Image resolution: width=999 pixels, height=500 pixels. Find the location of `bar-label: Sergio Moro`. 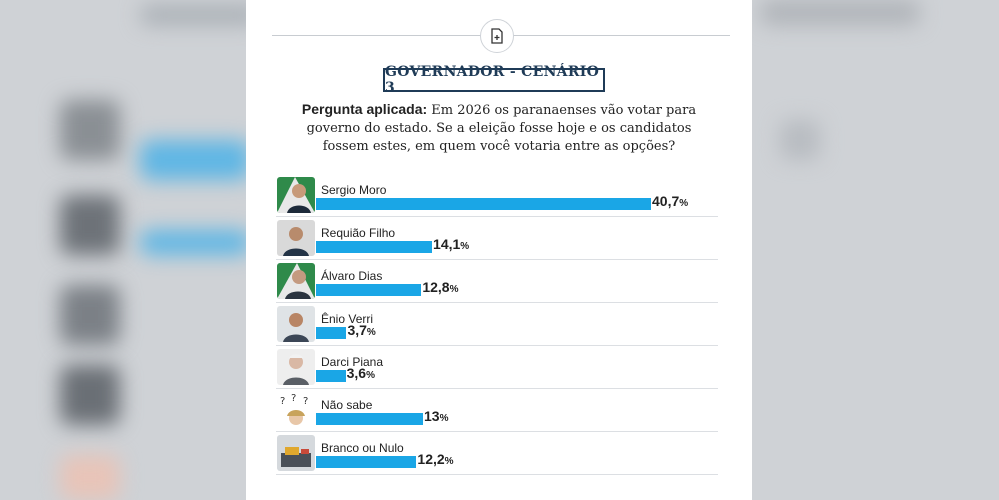

bar-label: Sergio Moro is located at coordinates (354, 190).